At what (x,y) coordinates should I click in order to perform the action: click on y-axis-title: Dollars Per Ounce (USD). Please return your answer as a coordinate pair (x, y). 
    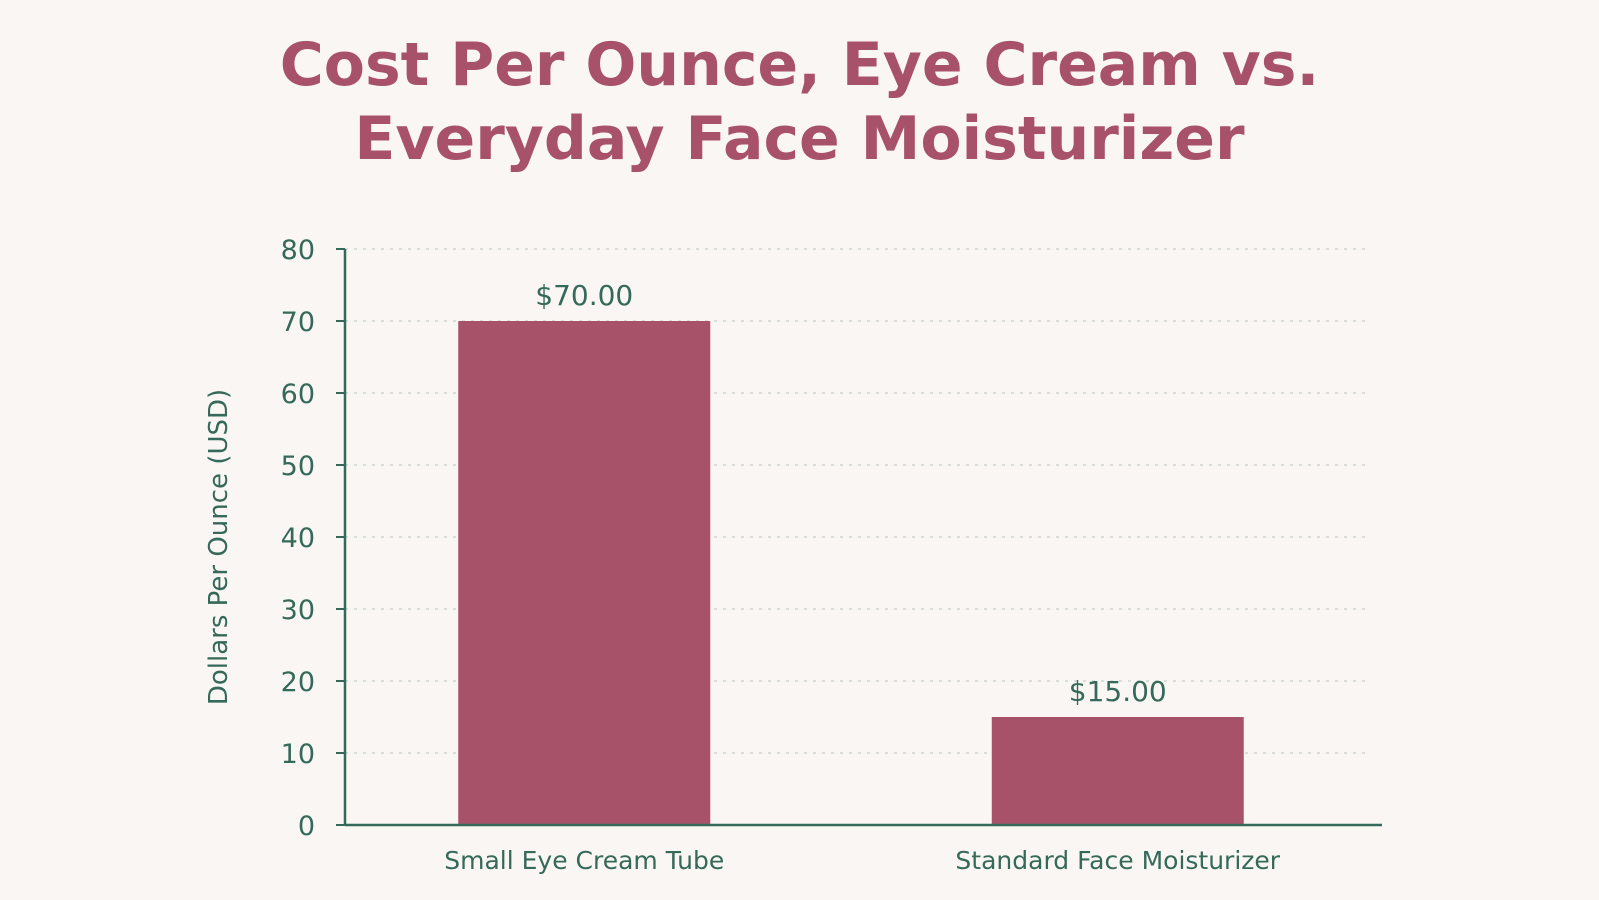
    Looking at the image, I should click on (219, 547).